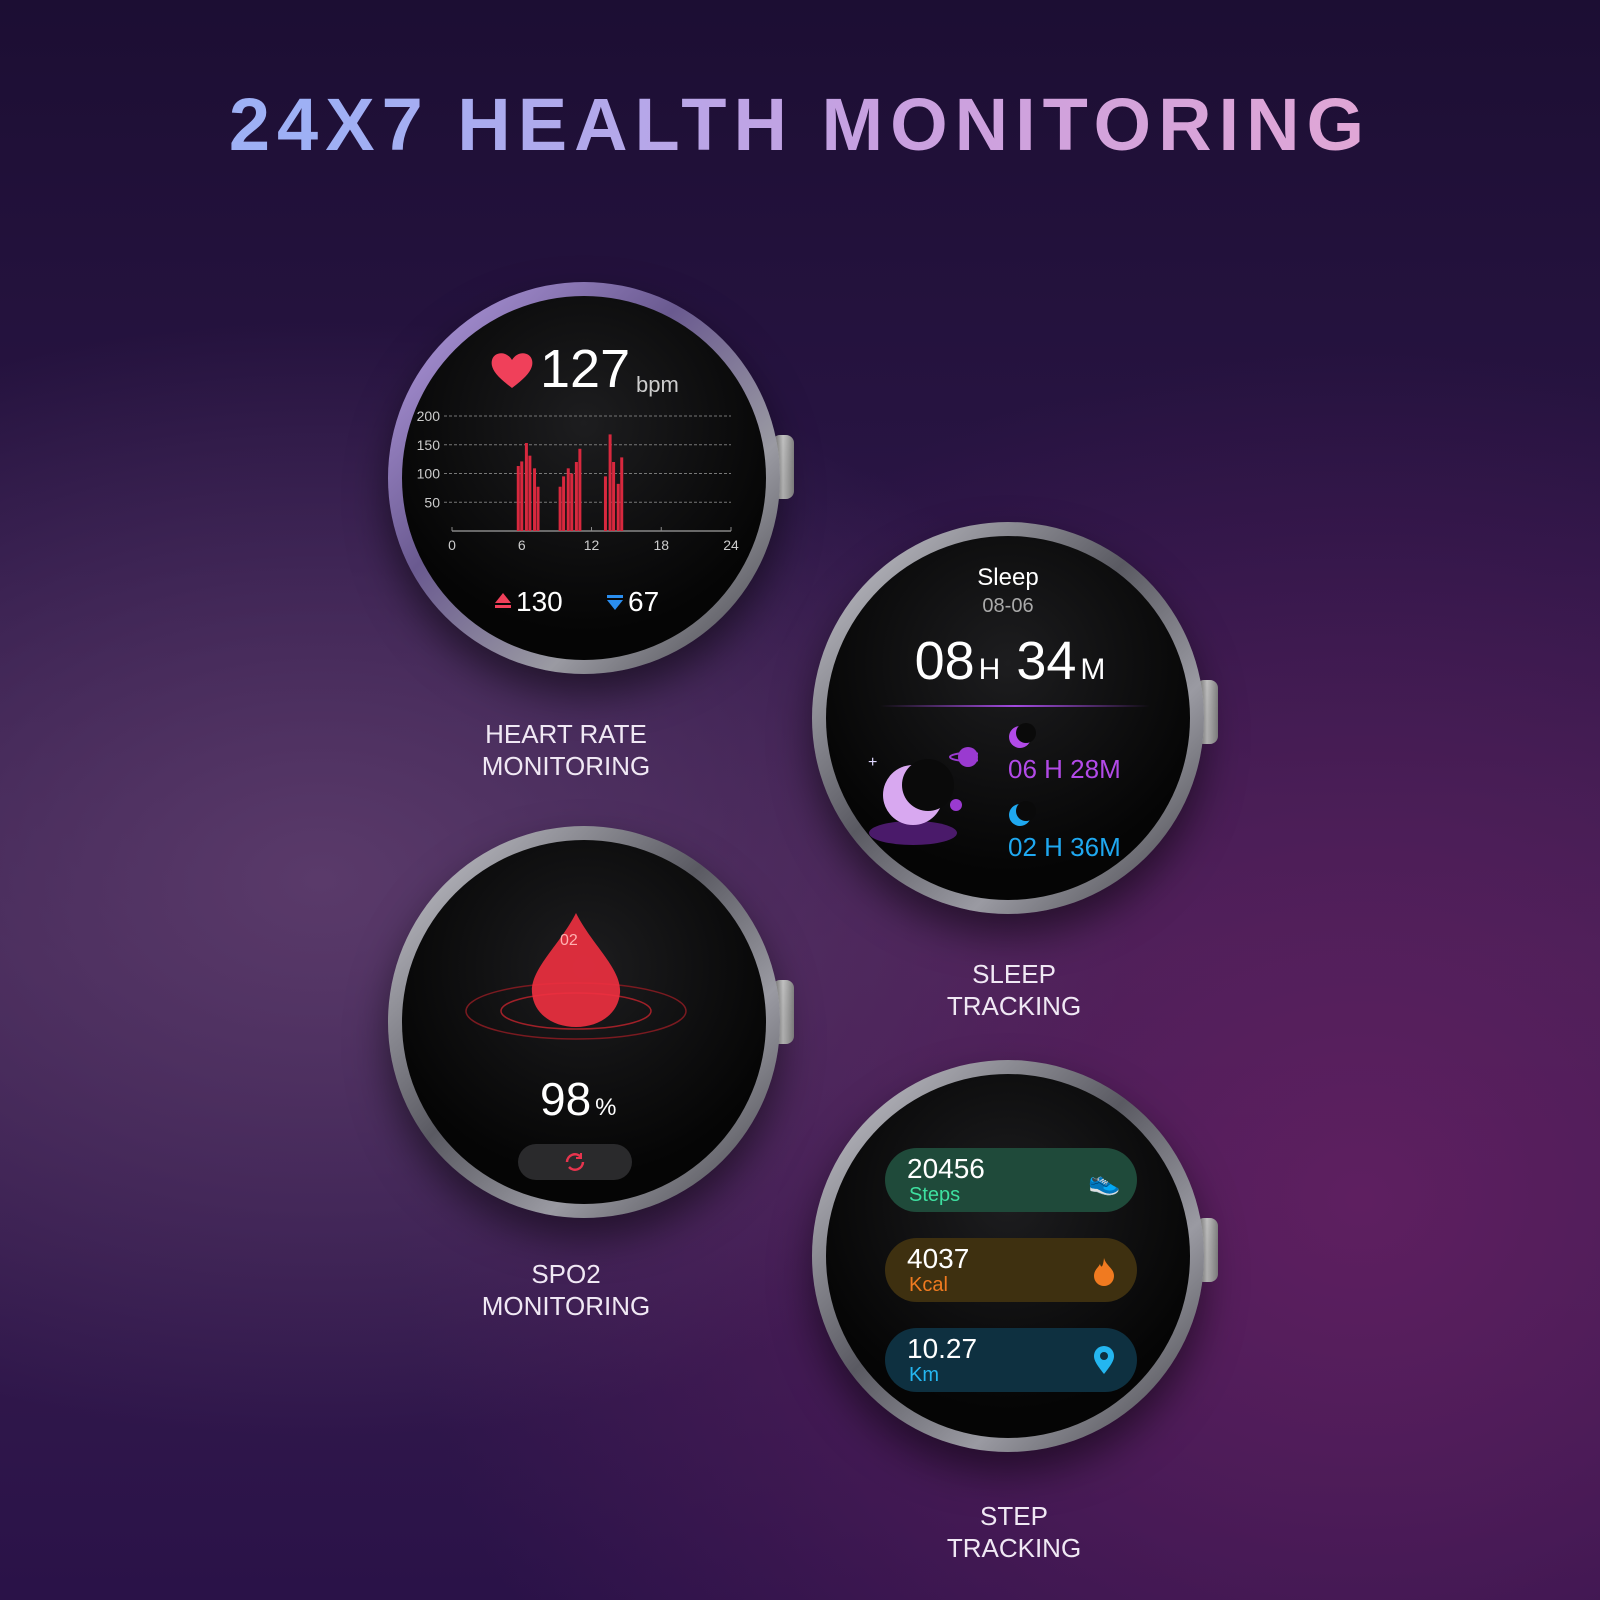  I want to click on deep-sleep-moon-icon, so click(1022, 735).